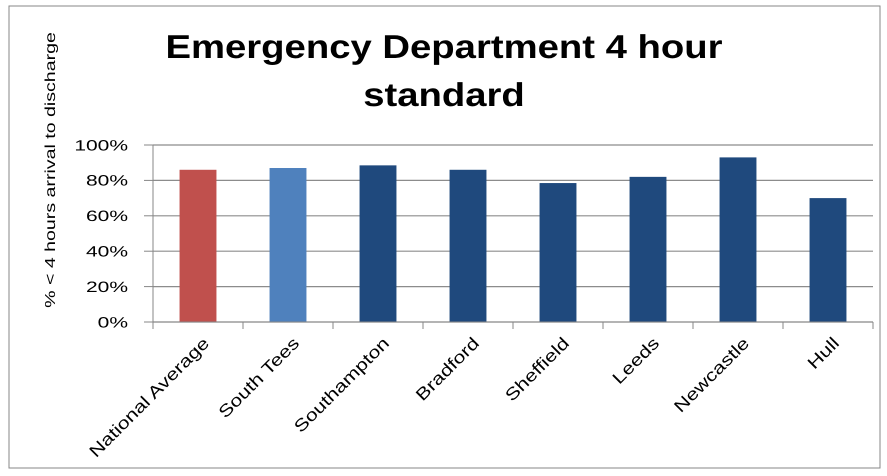 This screenshot has width=887, height=476. I want to click on y-tick-label: 0%, so click(113, 322).